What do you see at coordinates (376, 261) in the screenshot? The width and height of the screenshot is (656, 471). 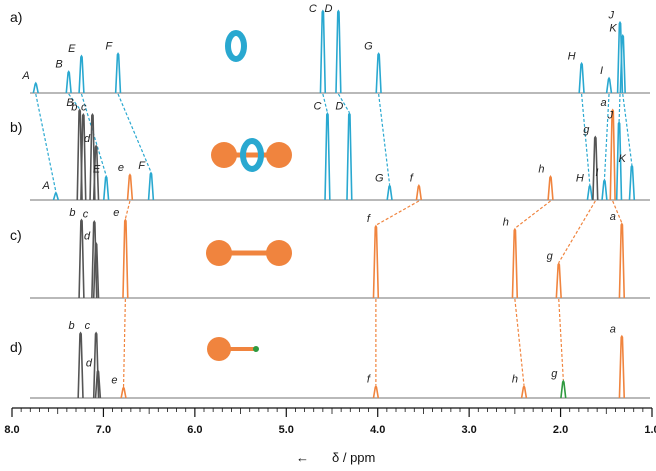 I see `peak-c-f` at bounding box center [376, 261].